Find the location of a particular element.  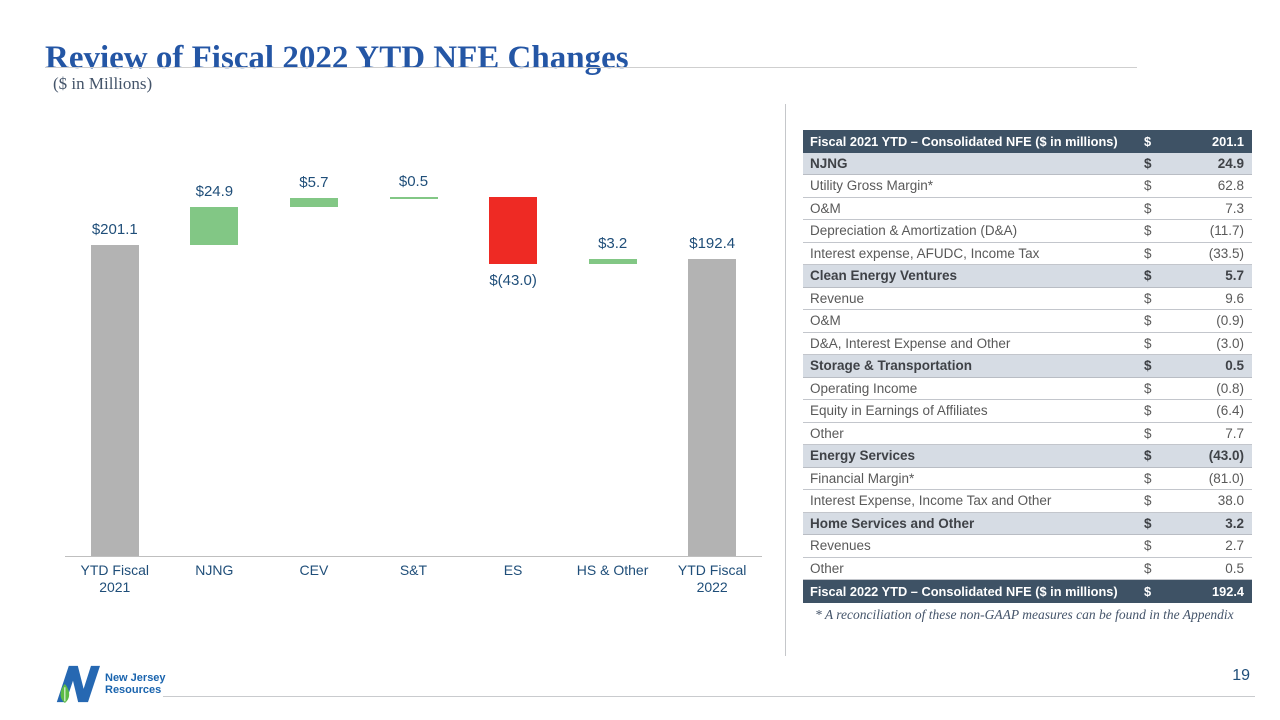

bar-value-label: $5.7 is located at coordinates (314, 183).